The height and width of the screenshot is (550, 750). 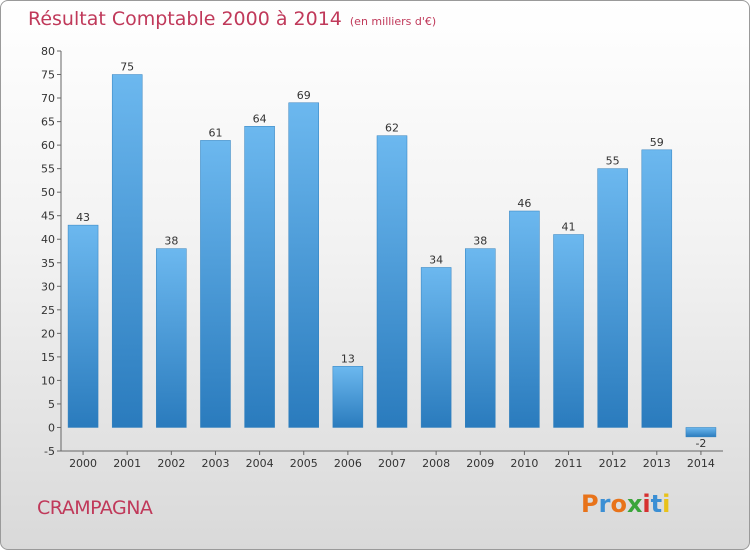 What do you see at coordinates (48, 357) in the screenshot?
I see `y-tick-label: 15` at bounding box center [48, 357].